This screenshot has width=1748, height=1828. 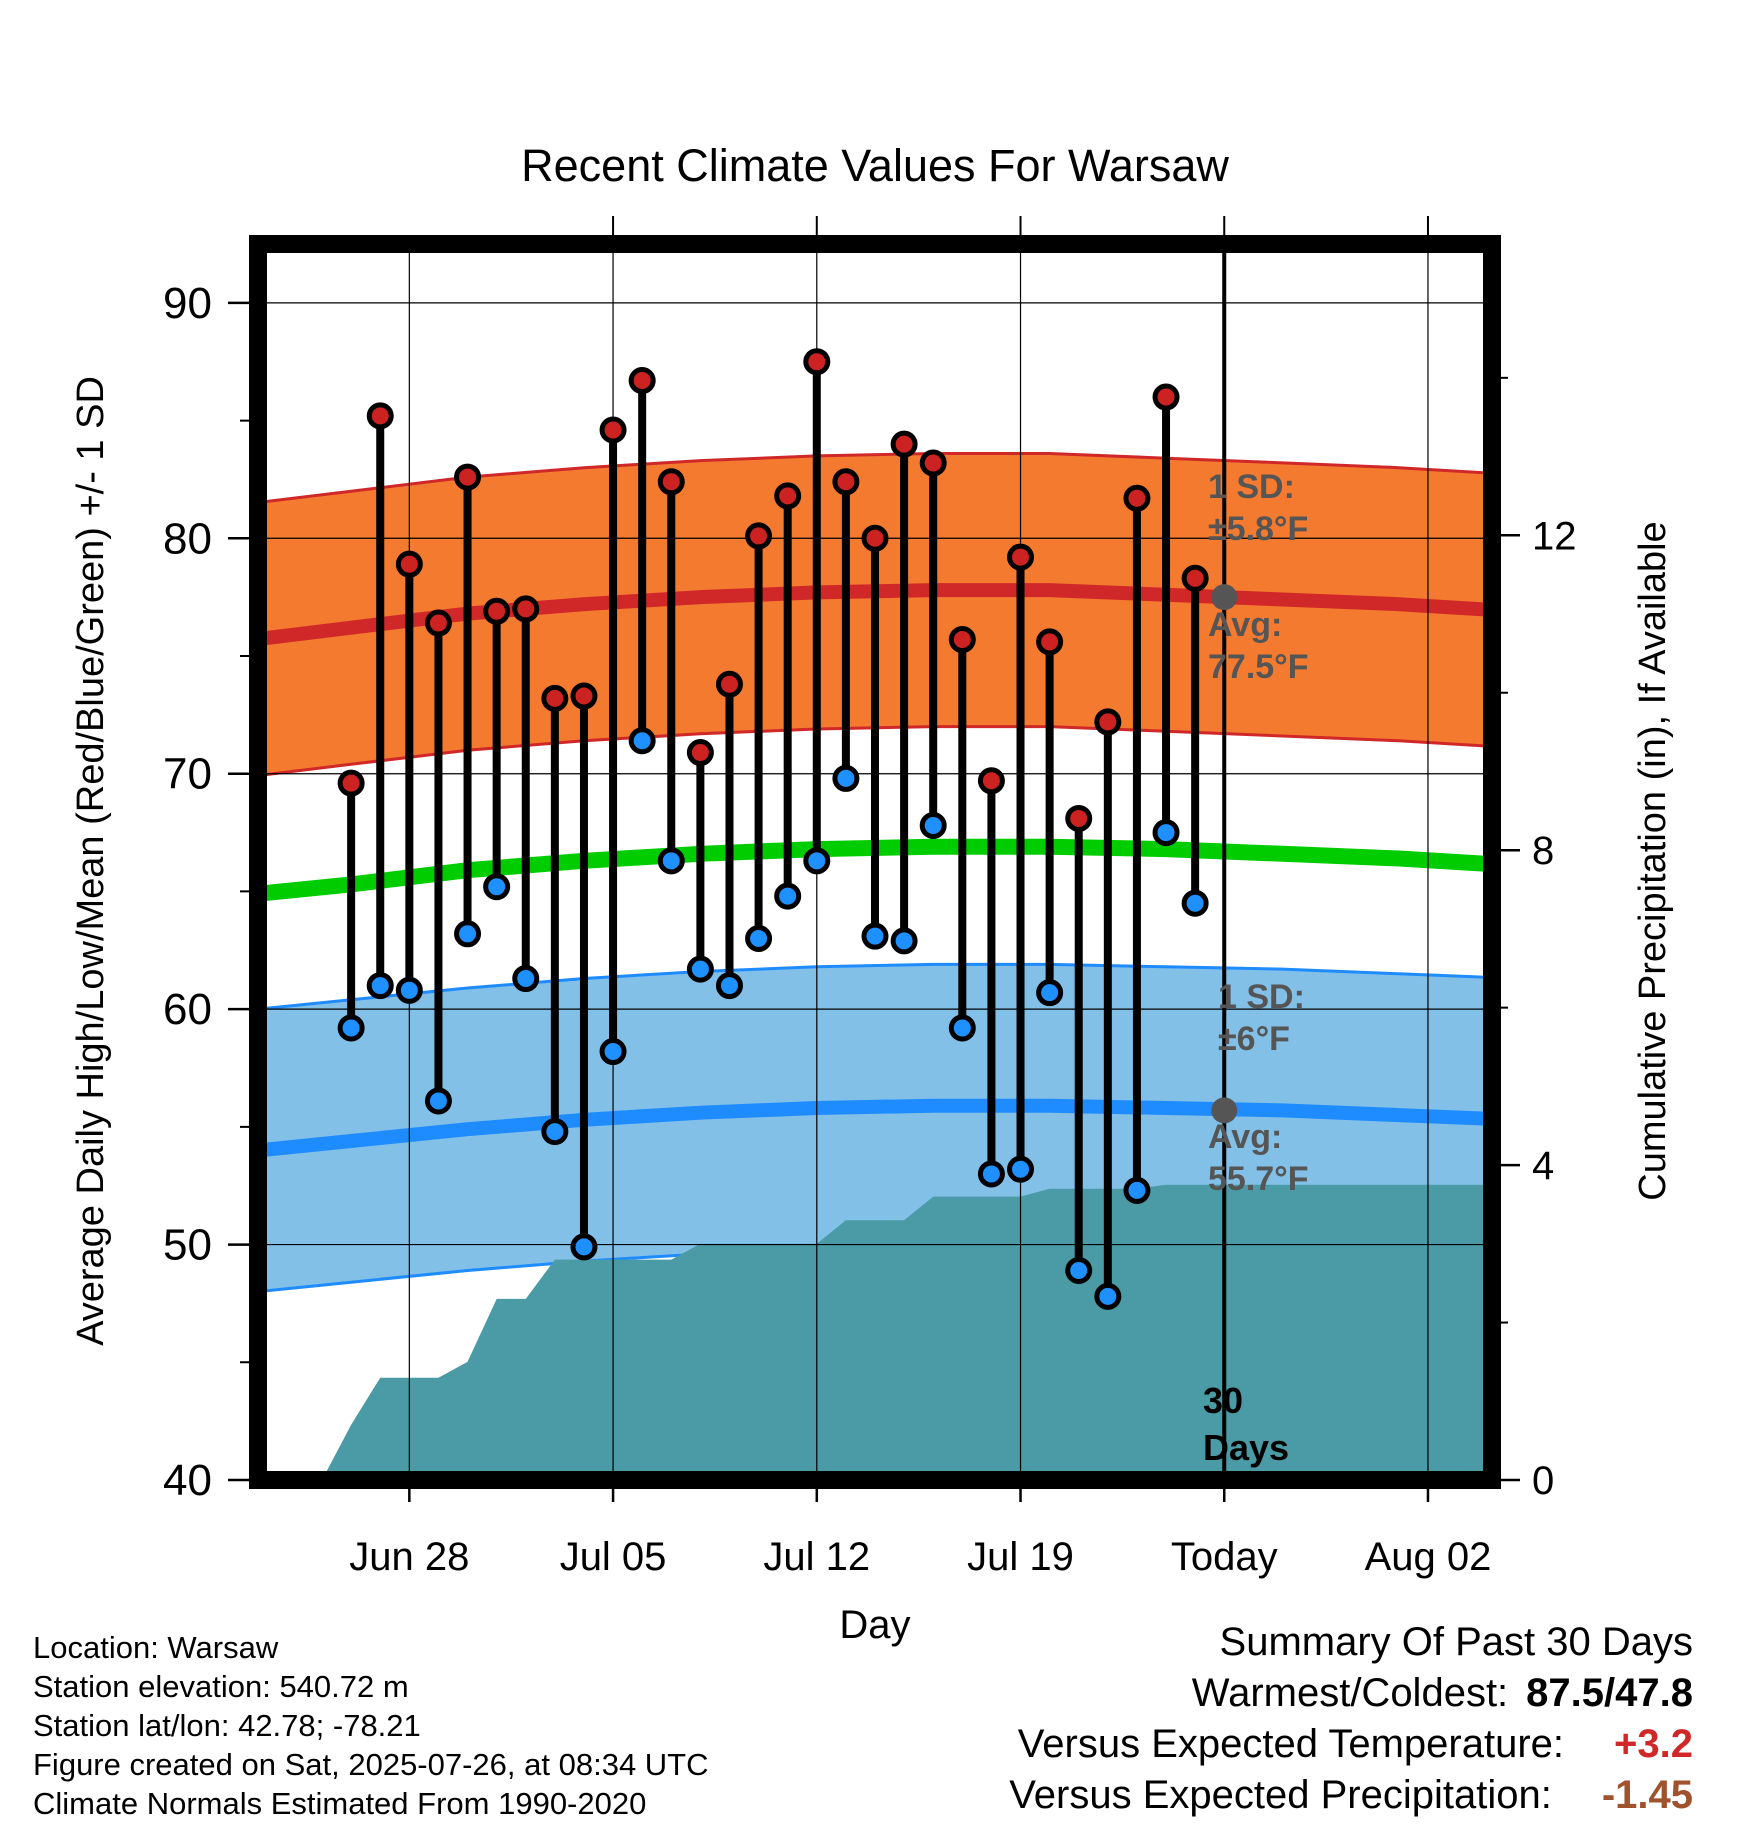 What do you see at coordinates (1543, 851) in the screenshot?
I see `y2-tick-label: 8` at bounding box center [1543, 851].